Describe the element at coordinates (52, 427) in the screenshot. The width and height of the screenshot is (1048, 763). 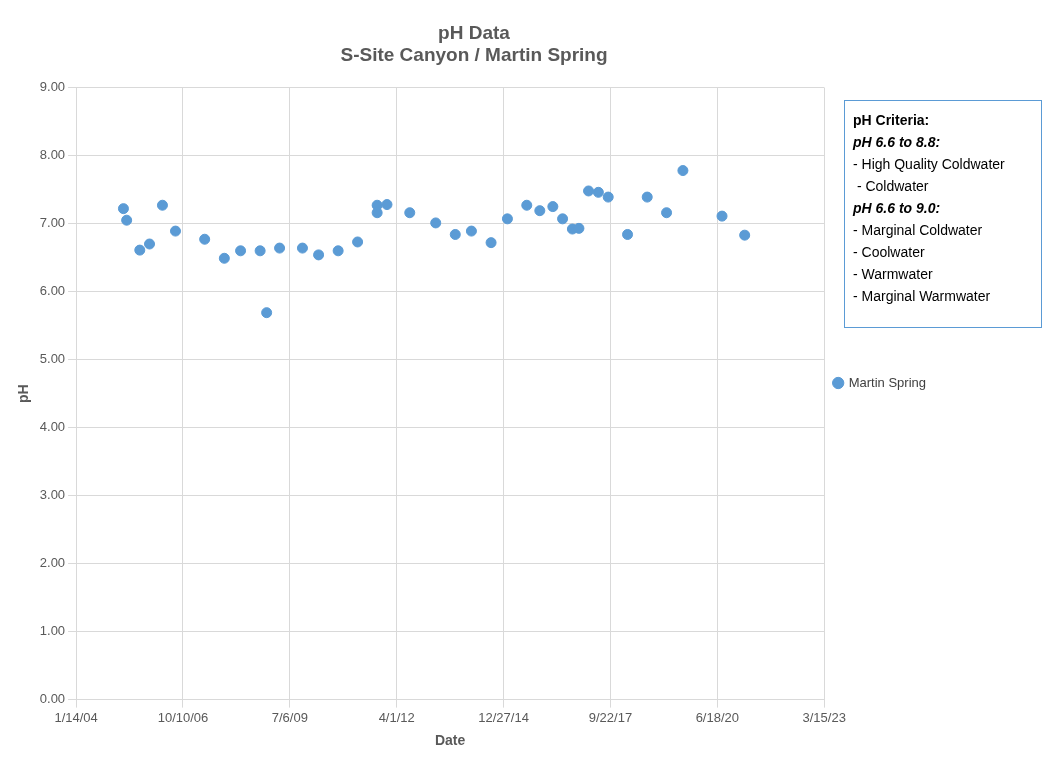
I see `y-tick-label: 4.00` at that location.